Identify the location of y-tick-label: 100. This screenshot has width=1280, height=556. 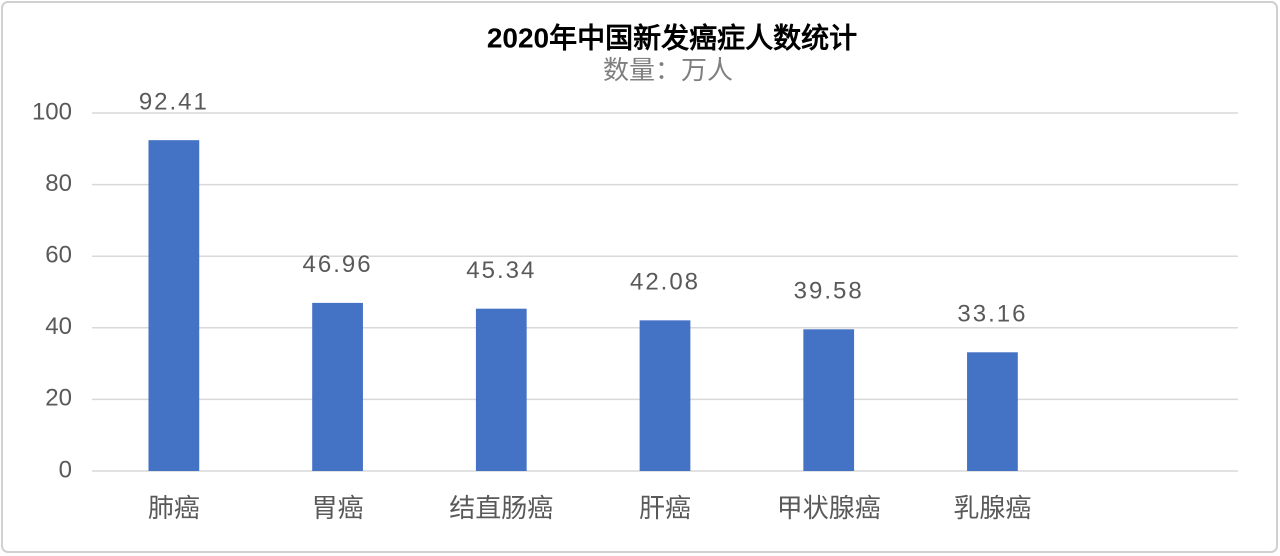
(52, 111).